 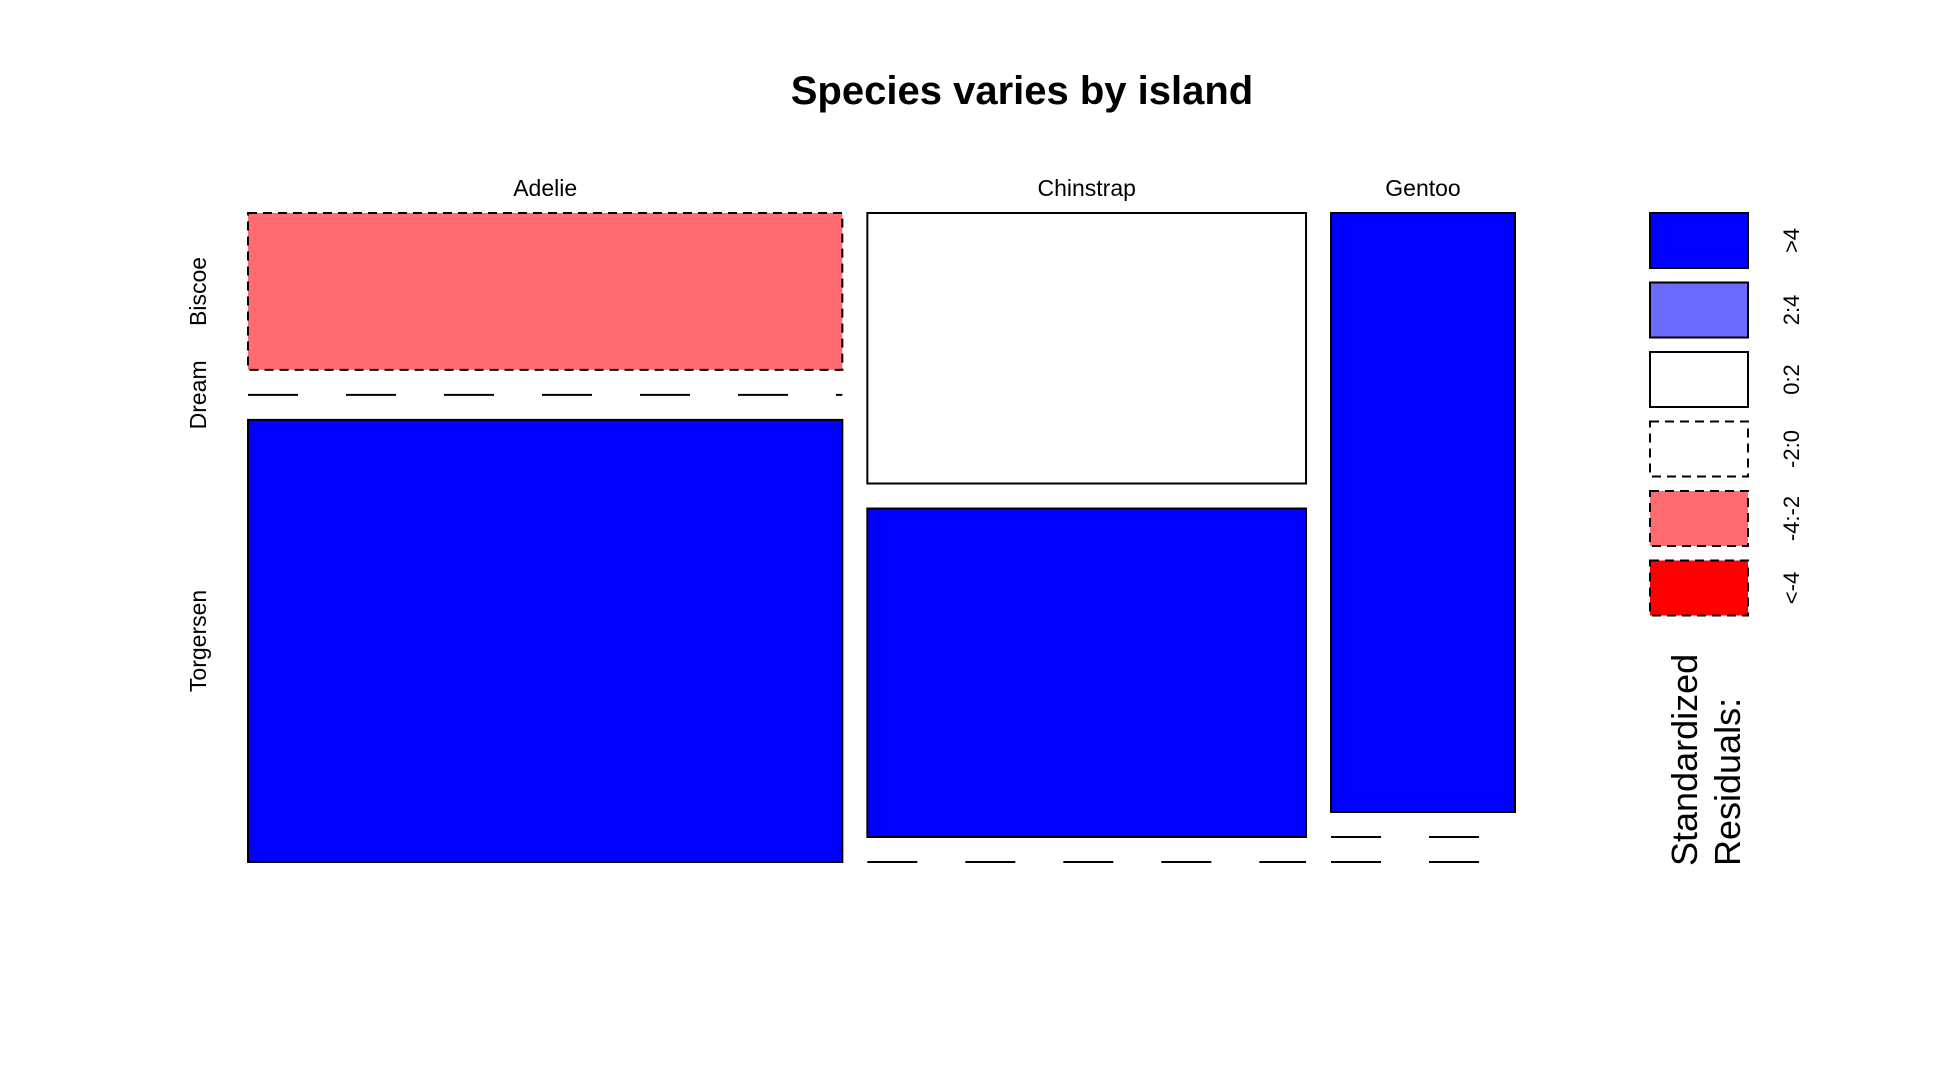 I want to click on row-label-dream: Dream, so click(x=198, y=394).